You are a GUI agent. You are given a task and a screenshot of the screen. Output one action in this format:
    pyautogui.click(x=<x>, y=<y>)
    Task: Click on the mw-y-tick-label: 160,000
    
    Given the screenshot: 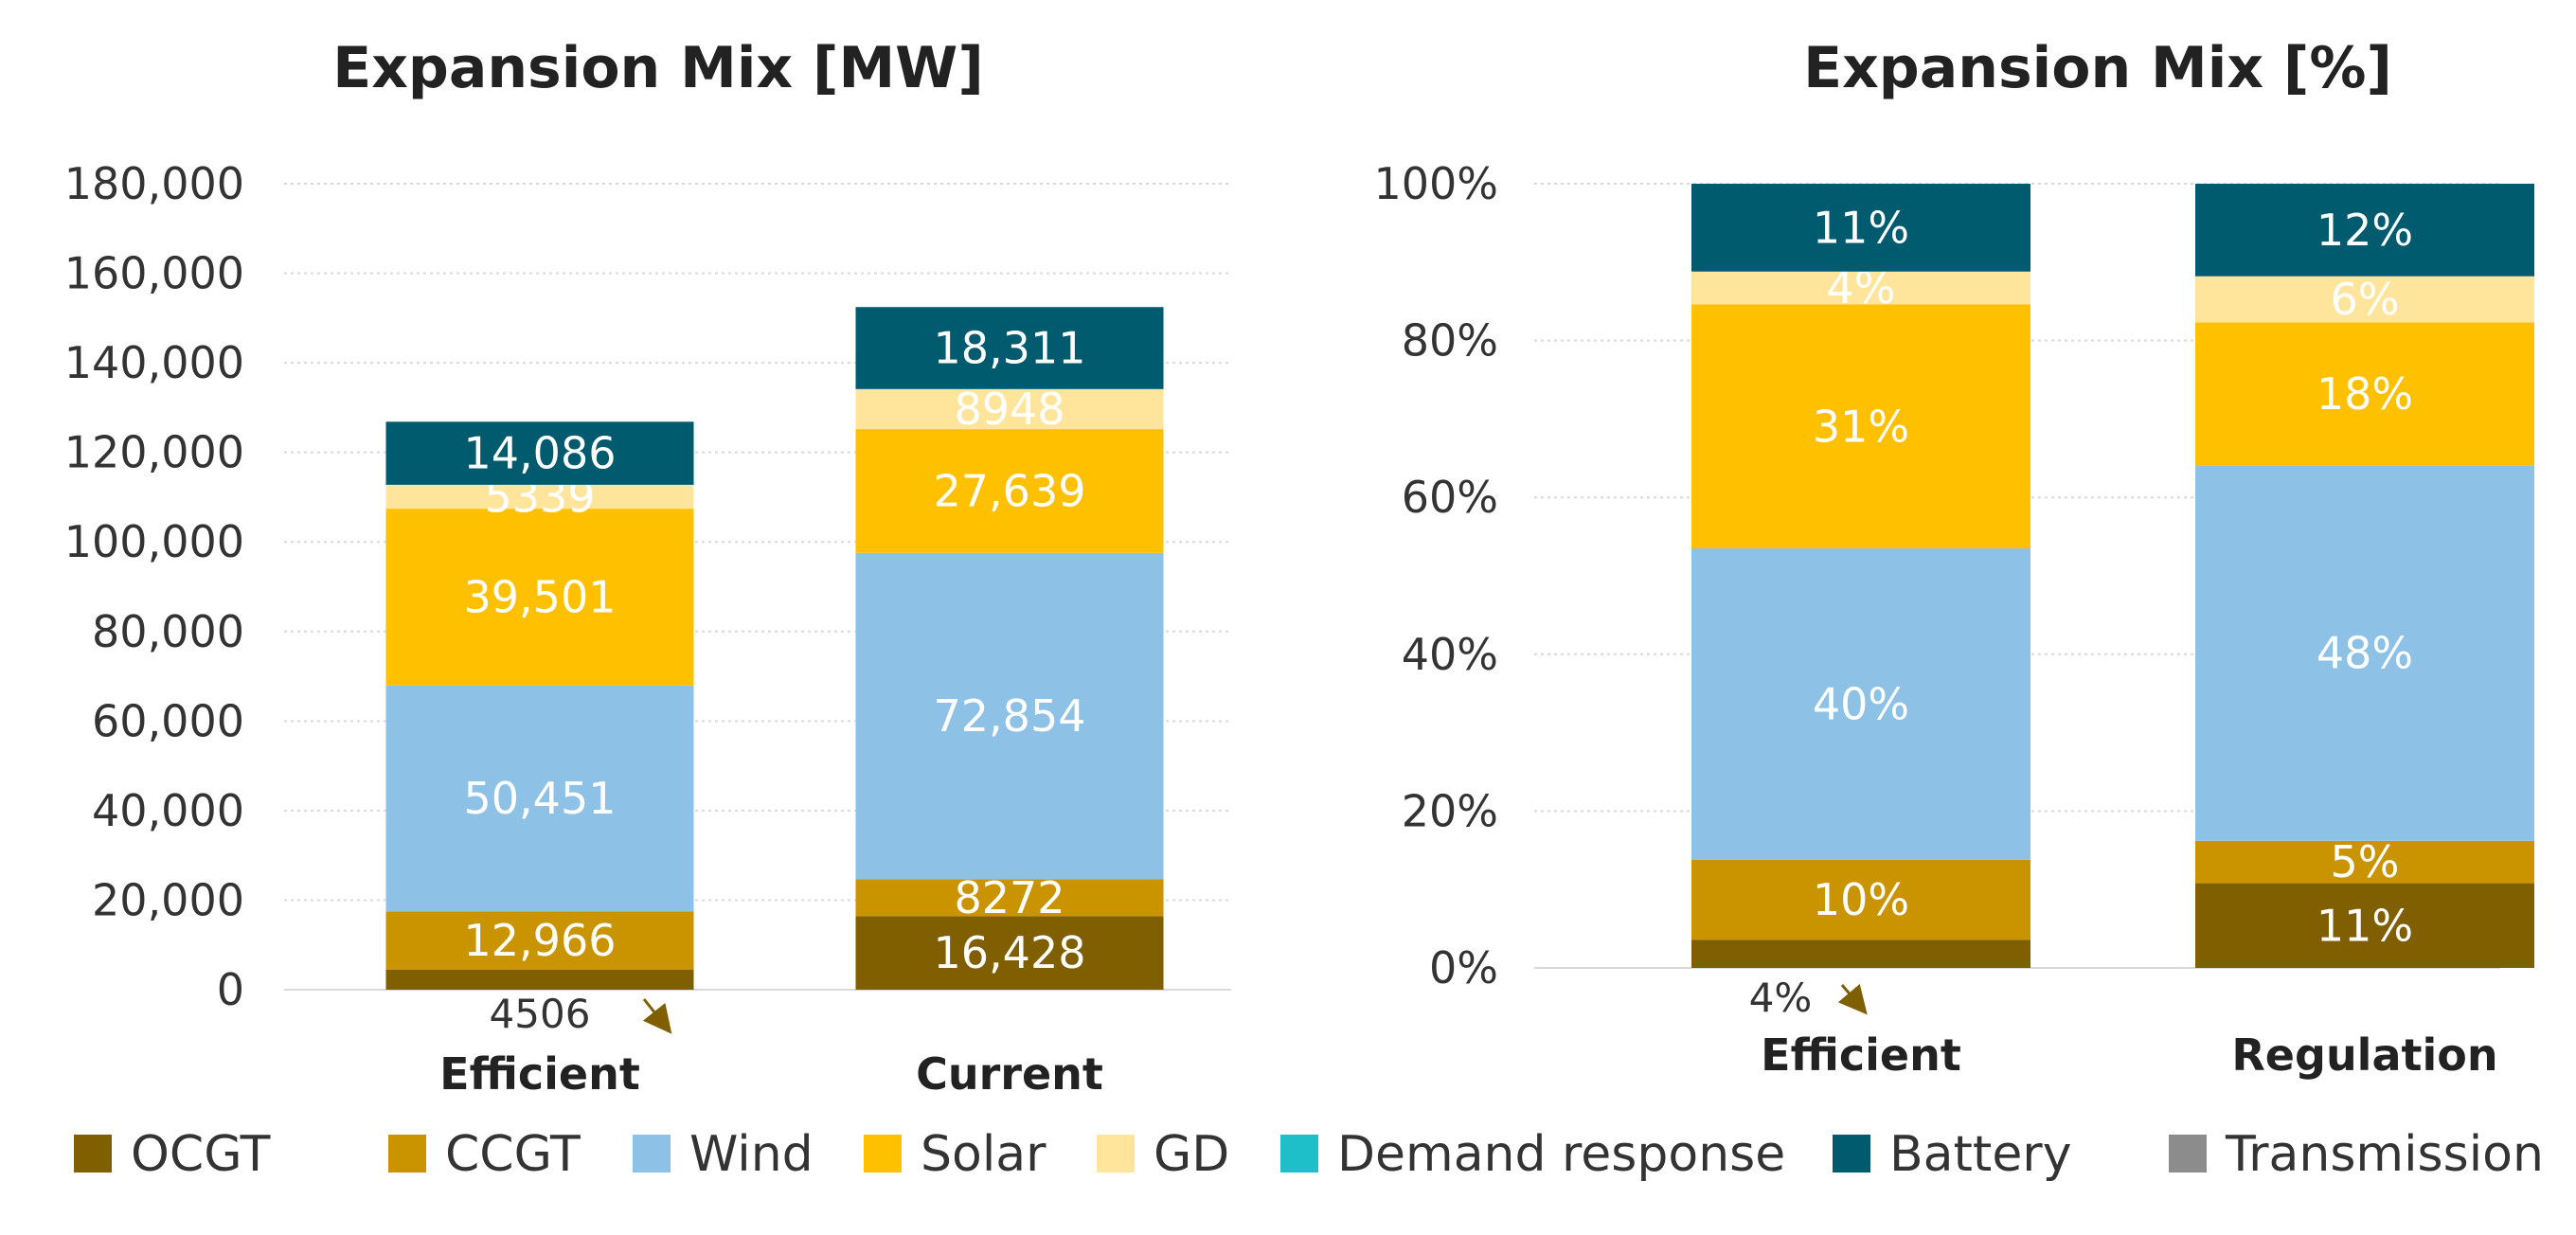 What is the action you would take?
    pyautogui.click(x=154, y=273)
    